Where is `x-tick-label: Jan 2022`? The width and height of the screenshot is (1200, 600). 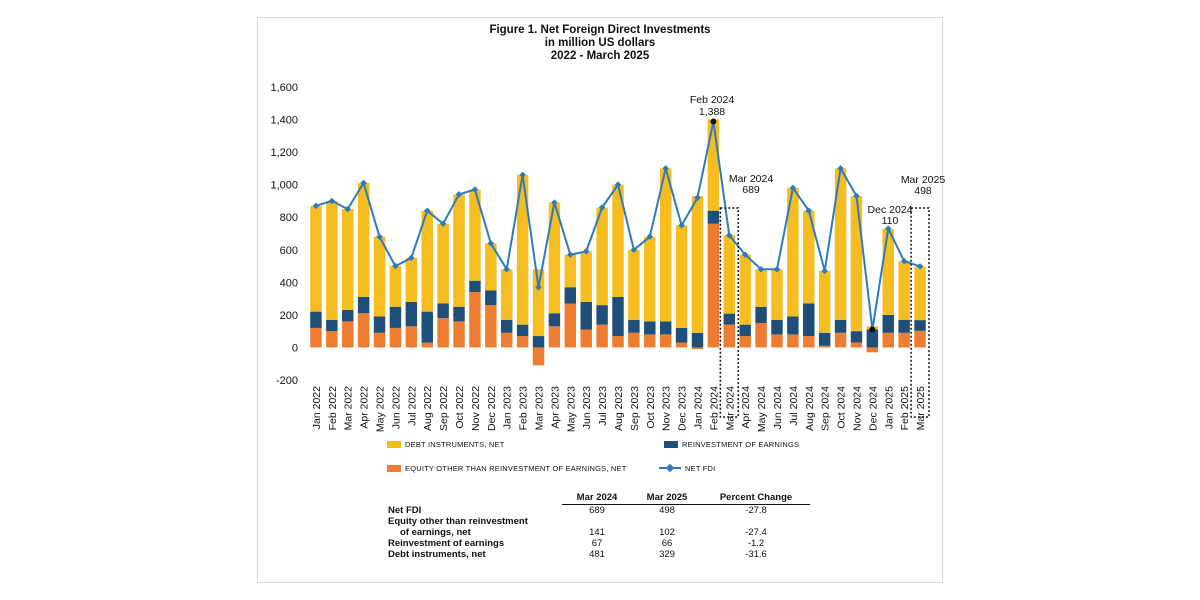 x-tick-label: Jan 2022 is located at coordinates (317, 407).